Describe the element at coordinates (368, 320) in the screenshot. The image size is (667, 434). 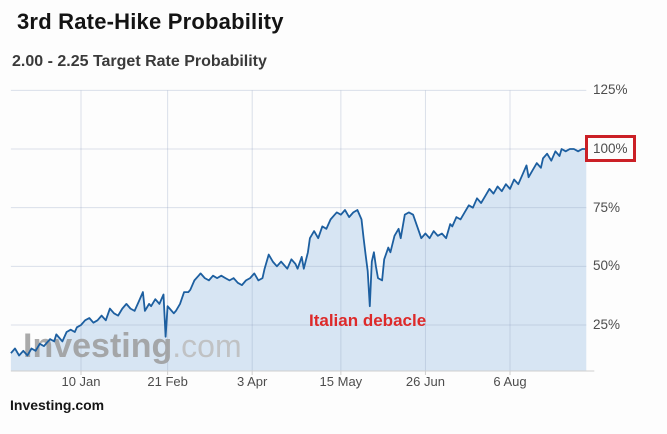
I see `event-annotation: Italian debacle` at that location.